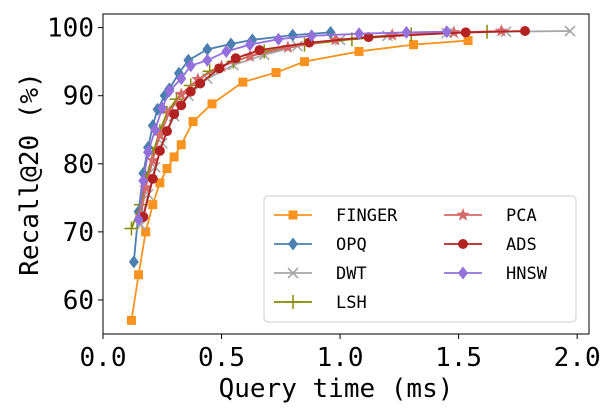 The height and width of the screenshot is (420, 600). What do you see at coordinates (521, 245) in the screenshot?
I see `legend-label: ADS` at bounding box center [521, 245].